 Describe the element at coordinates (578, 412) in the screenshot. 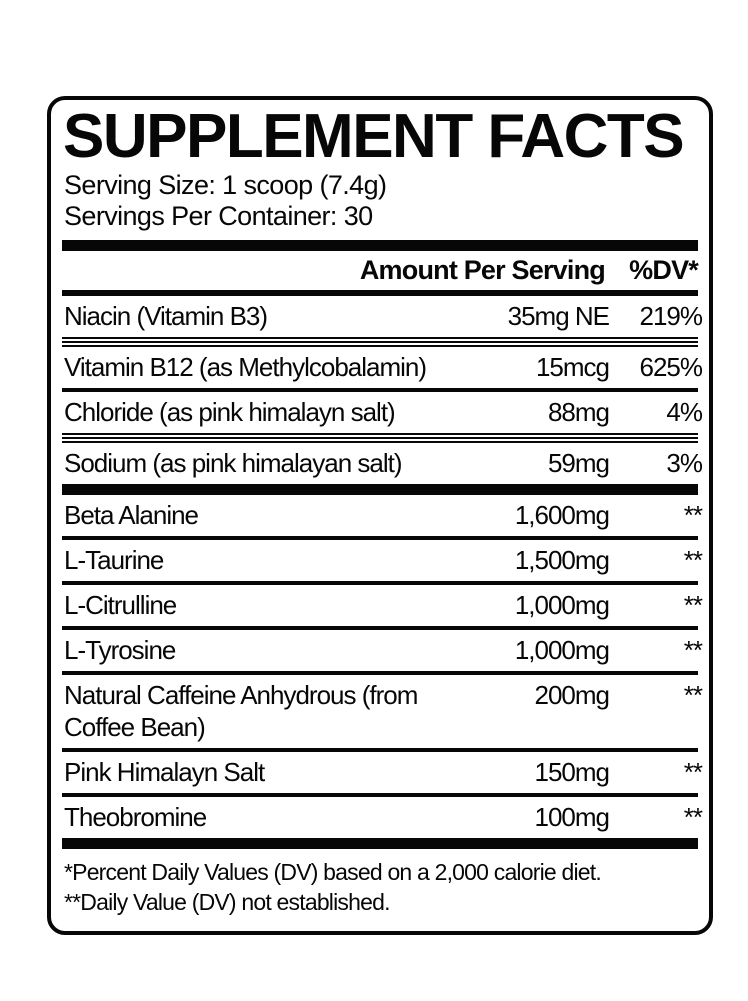

I see `row-amount: 88mg` at that location.